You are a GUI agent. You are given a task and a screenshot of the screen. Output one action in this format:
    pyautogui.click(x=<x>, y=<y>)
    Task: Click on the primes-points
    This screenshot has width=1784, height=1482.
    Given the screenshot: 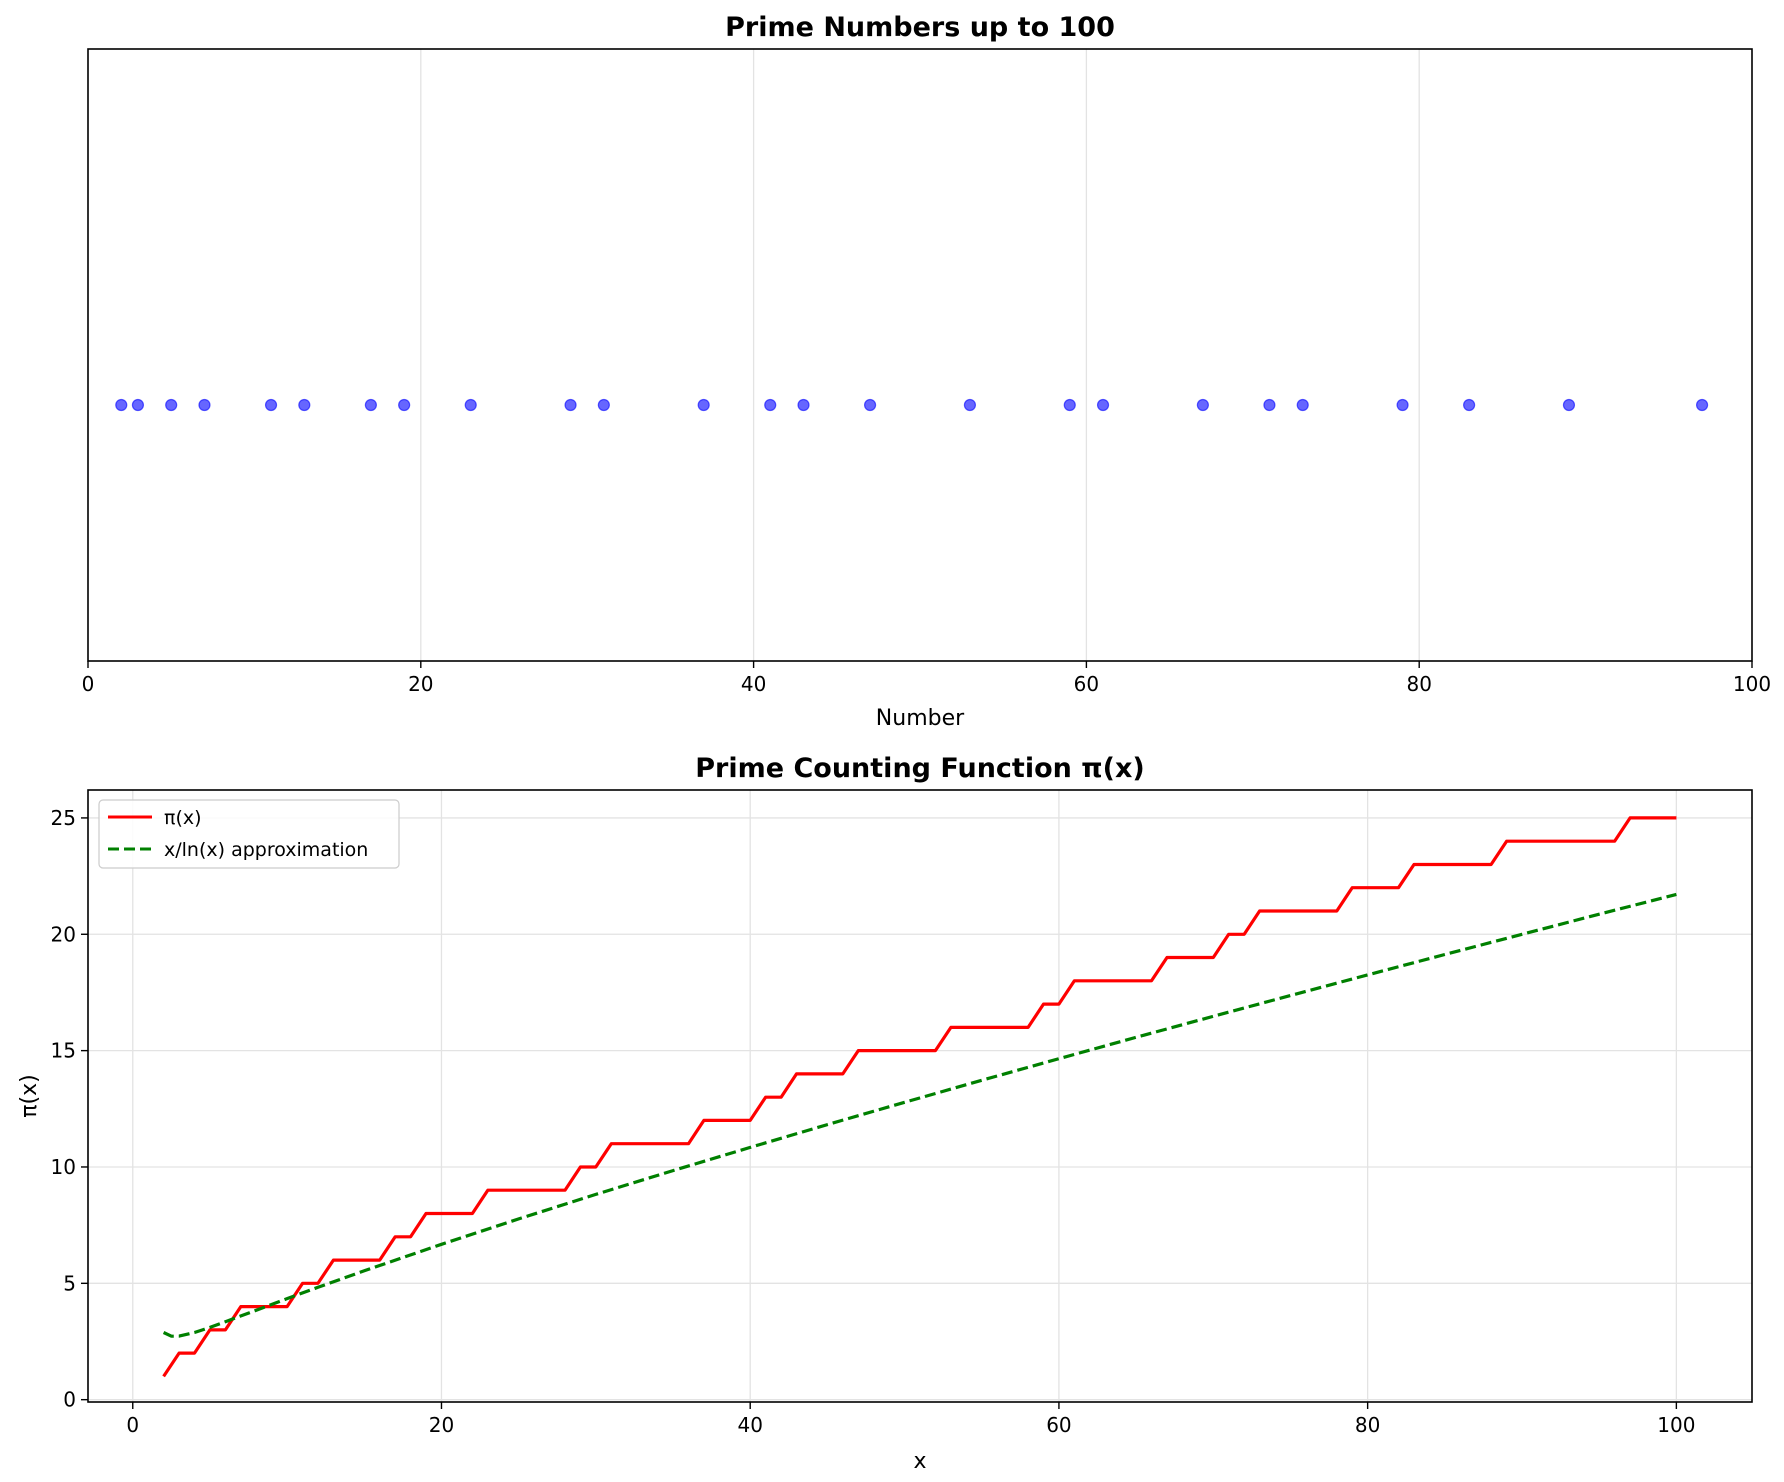 What is the action you would take?
    pyautogui.click(x=912, y=405)
    